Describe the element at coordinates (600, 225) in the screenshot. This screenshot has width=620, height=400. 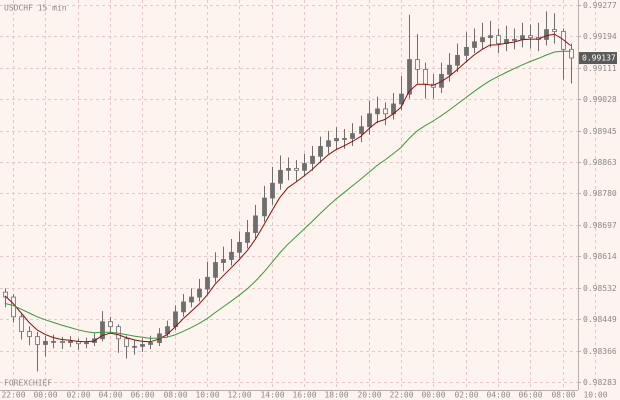
I see `y-tick-label: 0.98697` at that location.